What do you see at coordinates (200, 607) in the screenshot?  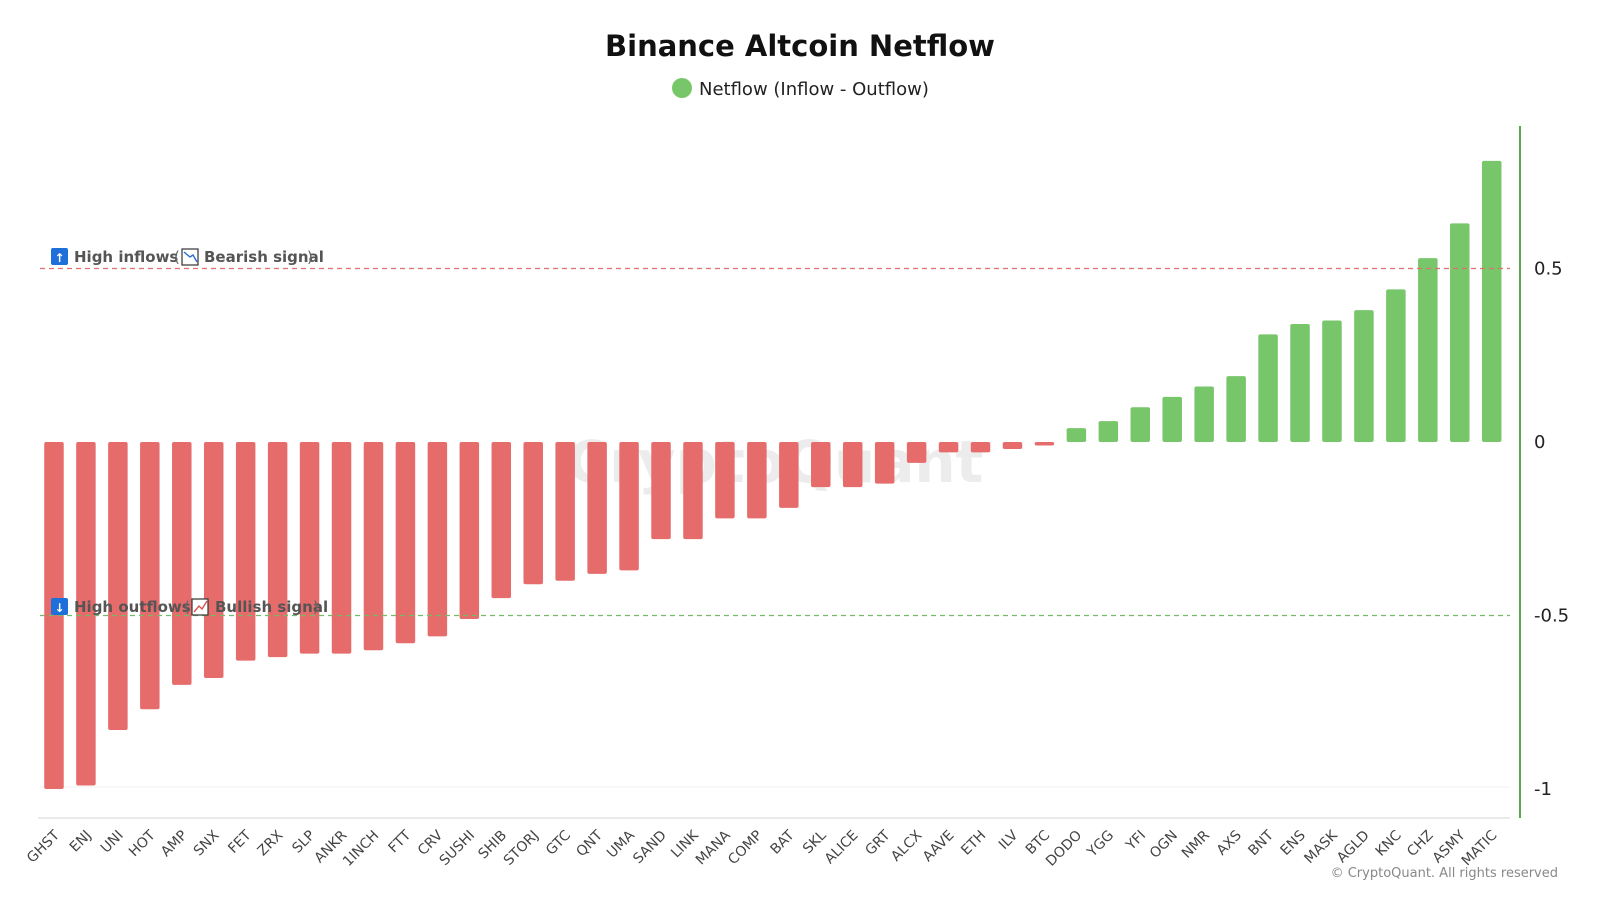 I see `chart-up-icon` at bounding box center [200, 607].